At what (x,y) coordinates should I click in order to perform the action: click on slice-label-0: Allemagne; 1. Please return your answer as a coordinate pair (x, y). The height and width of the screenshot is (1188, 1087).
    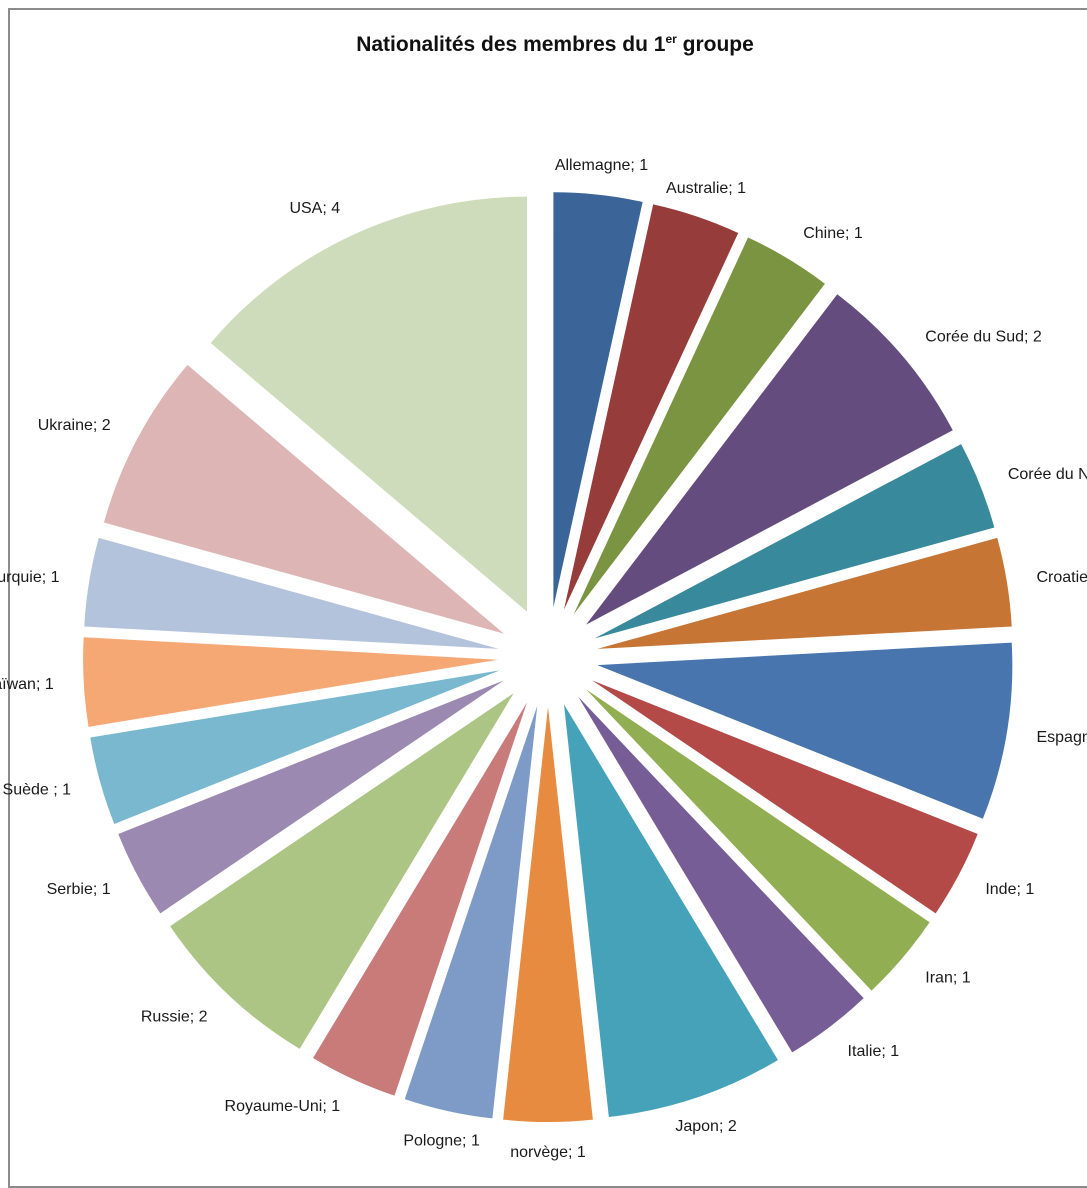
    Looking at the image, I should click on (601, 165).